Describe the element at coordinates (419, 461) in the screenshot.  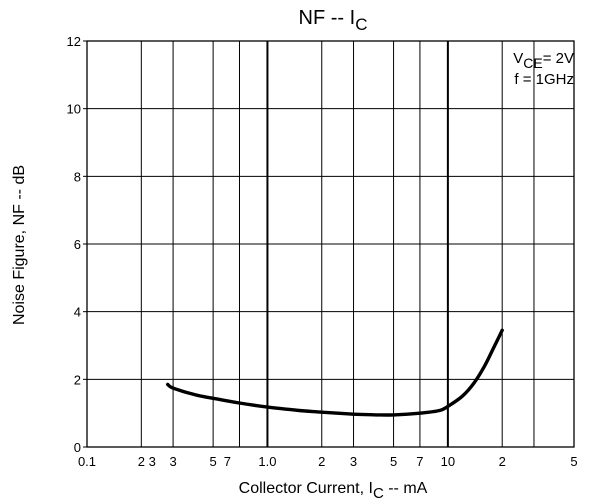
I see `x-tick-label-10: 7` at that location.